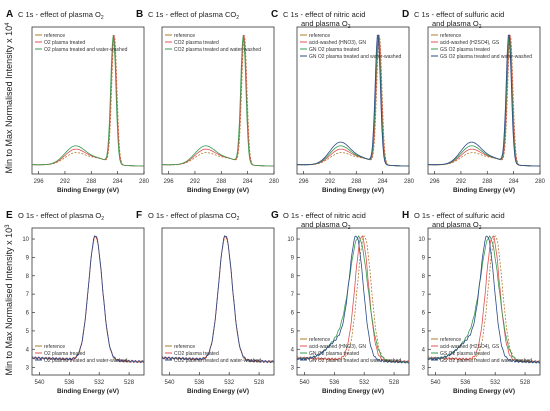 The image size is (550, 411). What do you see at coordinates (334, 354) in the screenshot?
I see `legend-entry: GN O2 plasma treated` at bounding box center [334, 354].